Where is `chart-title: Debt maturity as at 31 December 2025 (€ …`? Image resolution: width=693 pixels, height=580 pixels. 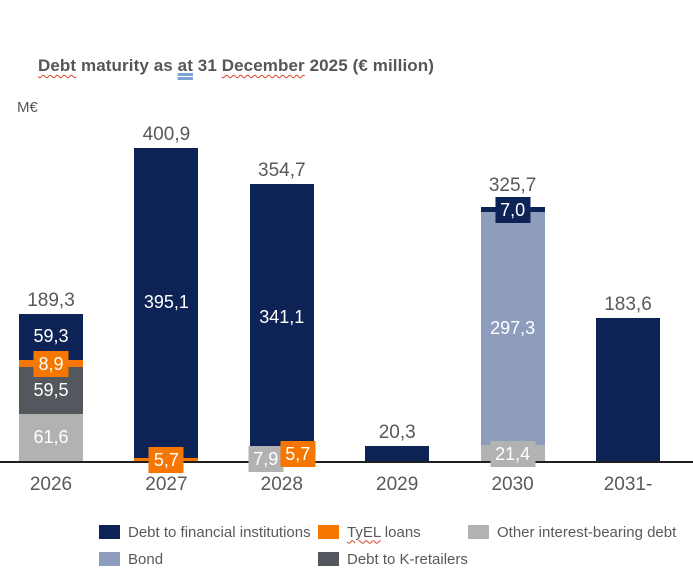
chart-title: Debt maturity as at 31 December 2025 (€ … is located at coordinates (236, 66).